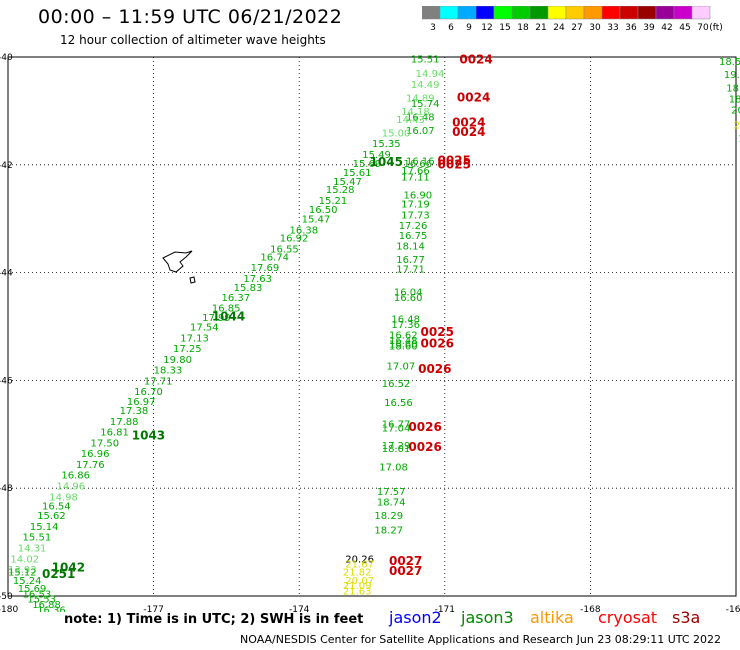  What do you see at coordinates (323, 210) in the screenshot?
I see `wave-height-value: 16.50` at bounding box center [323, 210].